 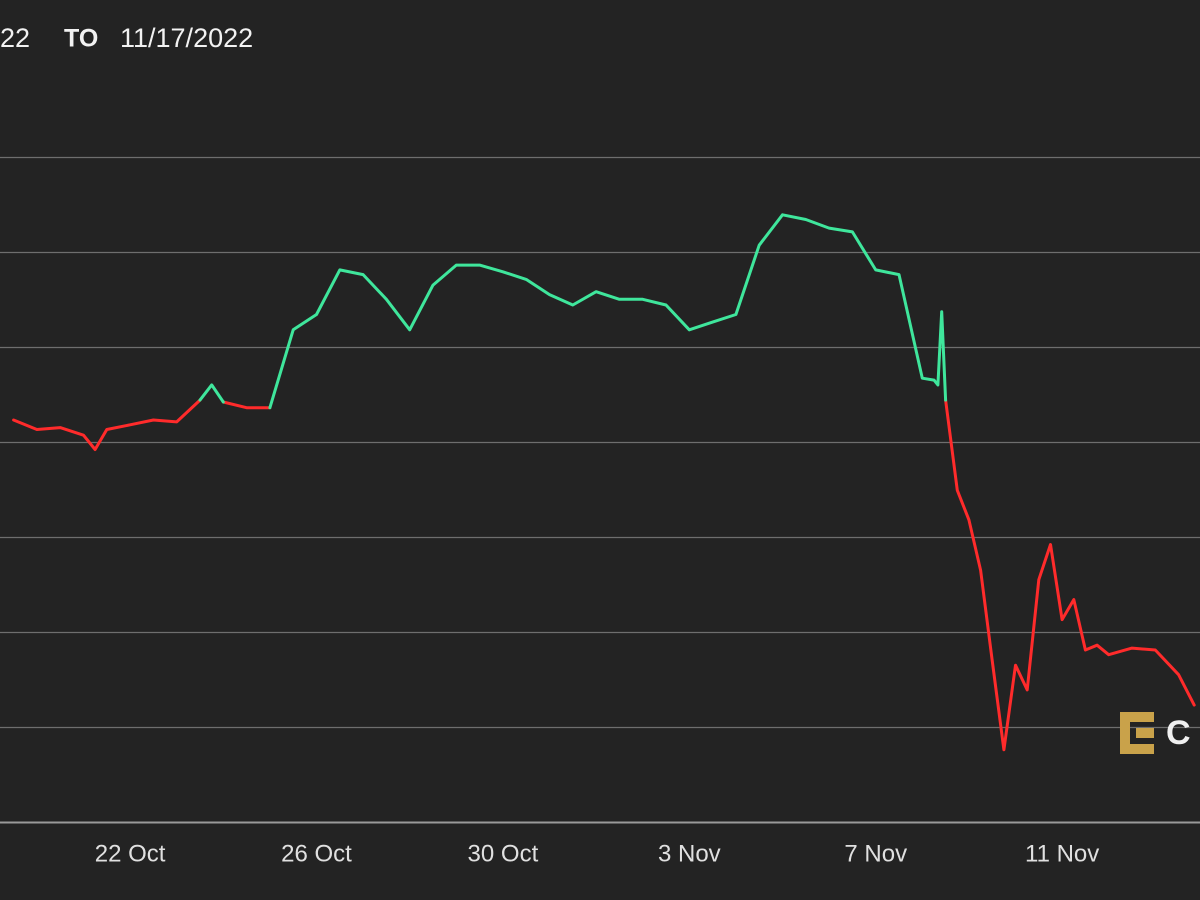 What do you see at coordinates (186, 38) in the screenshot?
I see `header-date: 11/17/2022` at bounding box center [186, 38].